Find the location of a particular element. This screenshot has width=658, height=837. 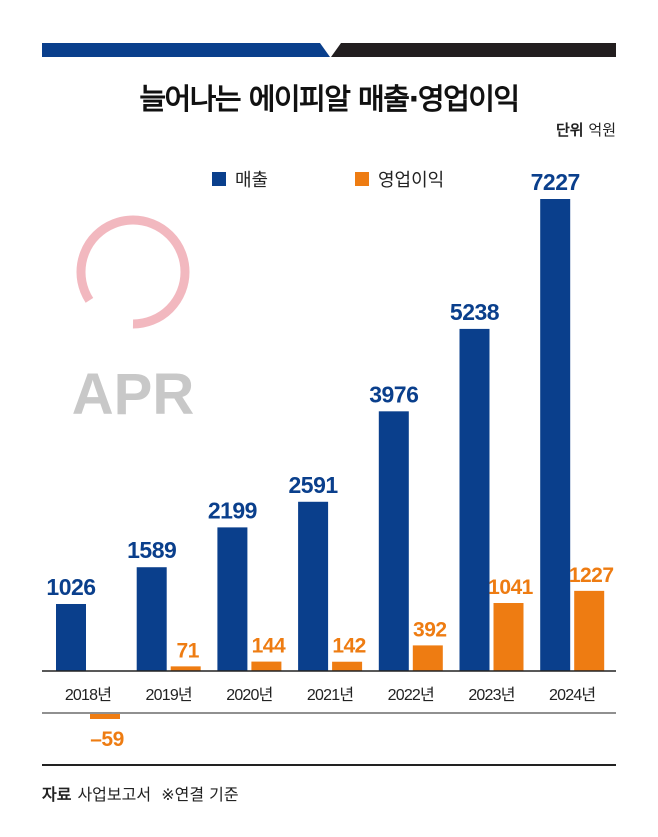

header-bar-dark is located at coordinates (473, 50).